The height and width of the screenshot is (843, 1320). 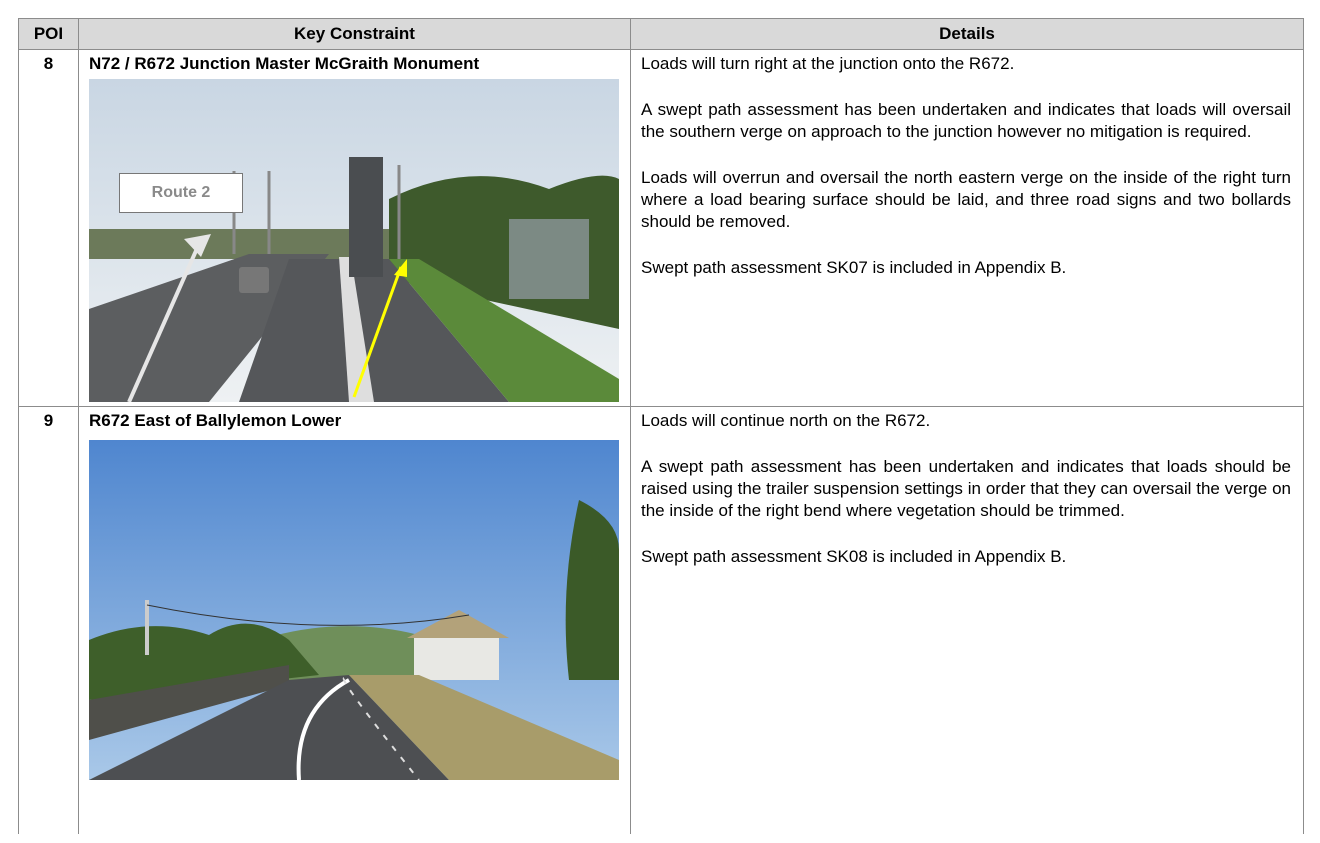 I want to click on header-cell: POI, so click(x=48, y=34).